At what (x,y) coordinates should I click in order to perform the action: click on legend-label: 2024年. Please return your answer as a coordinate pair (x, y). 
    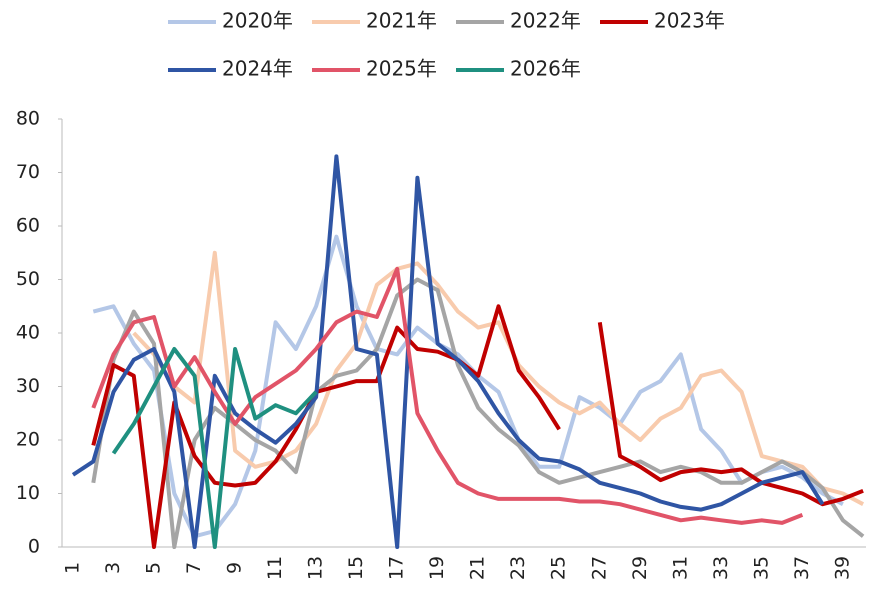
    Looking at the image, I should click on (257, 69).